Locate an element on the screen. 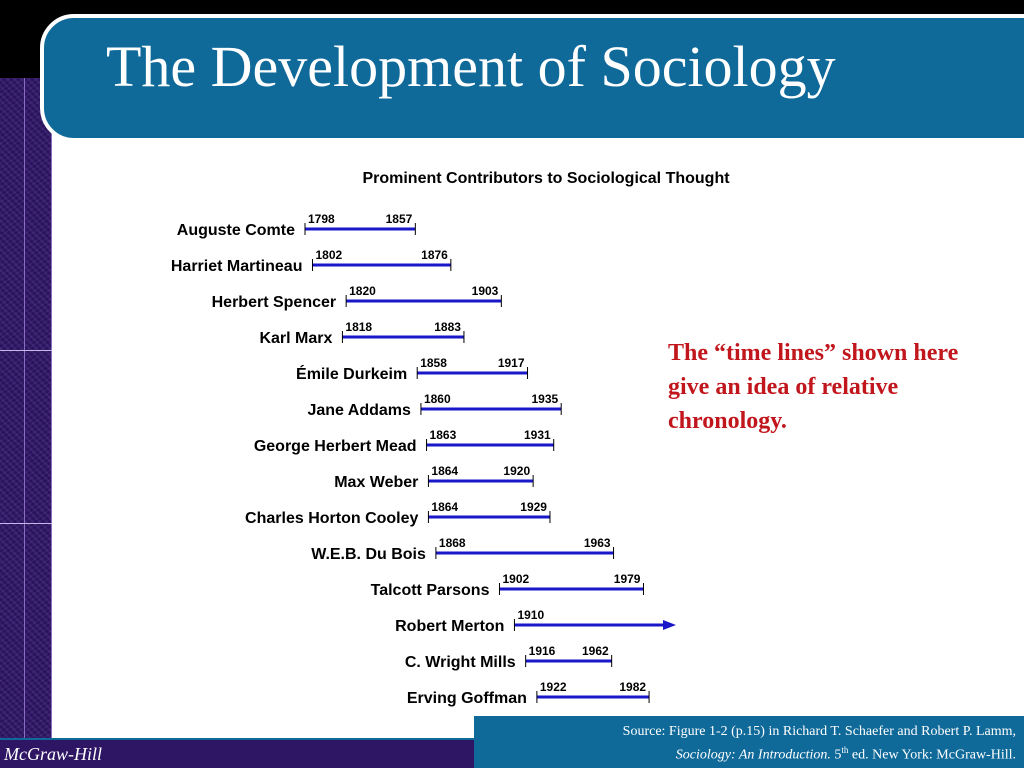  death-year-label: 1962 is located at coordinates (595, 651).